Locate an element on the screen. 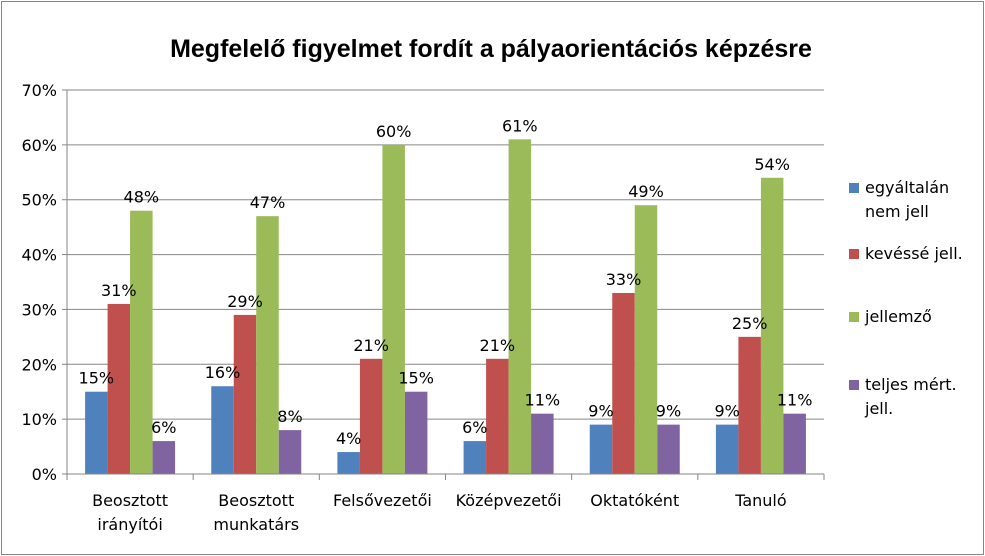 The height and width of the screenshot is (556, 985). legend-label-line: teljes mért. is located at coordinates (911, 384).